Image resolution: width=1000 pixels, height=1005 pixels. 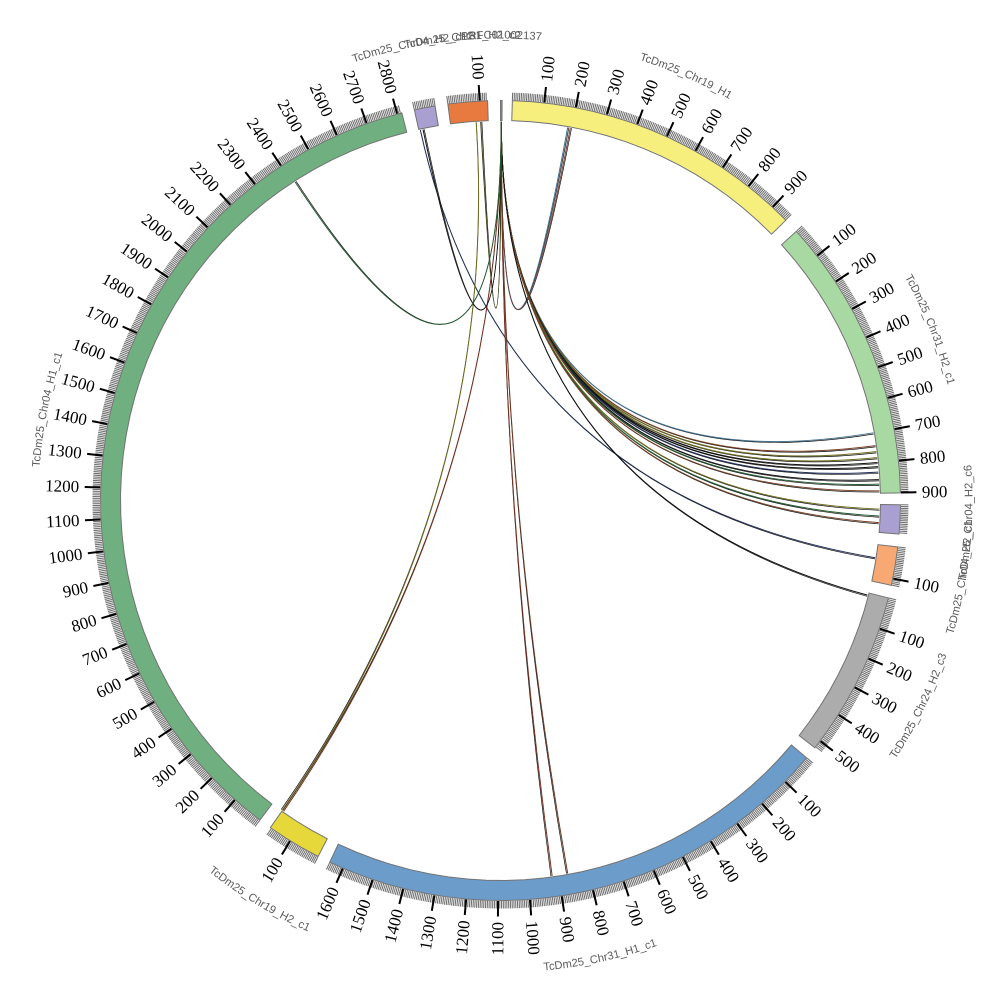 I want to click on svg-text: 1300, so click(x=65, y=451).